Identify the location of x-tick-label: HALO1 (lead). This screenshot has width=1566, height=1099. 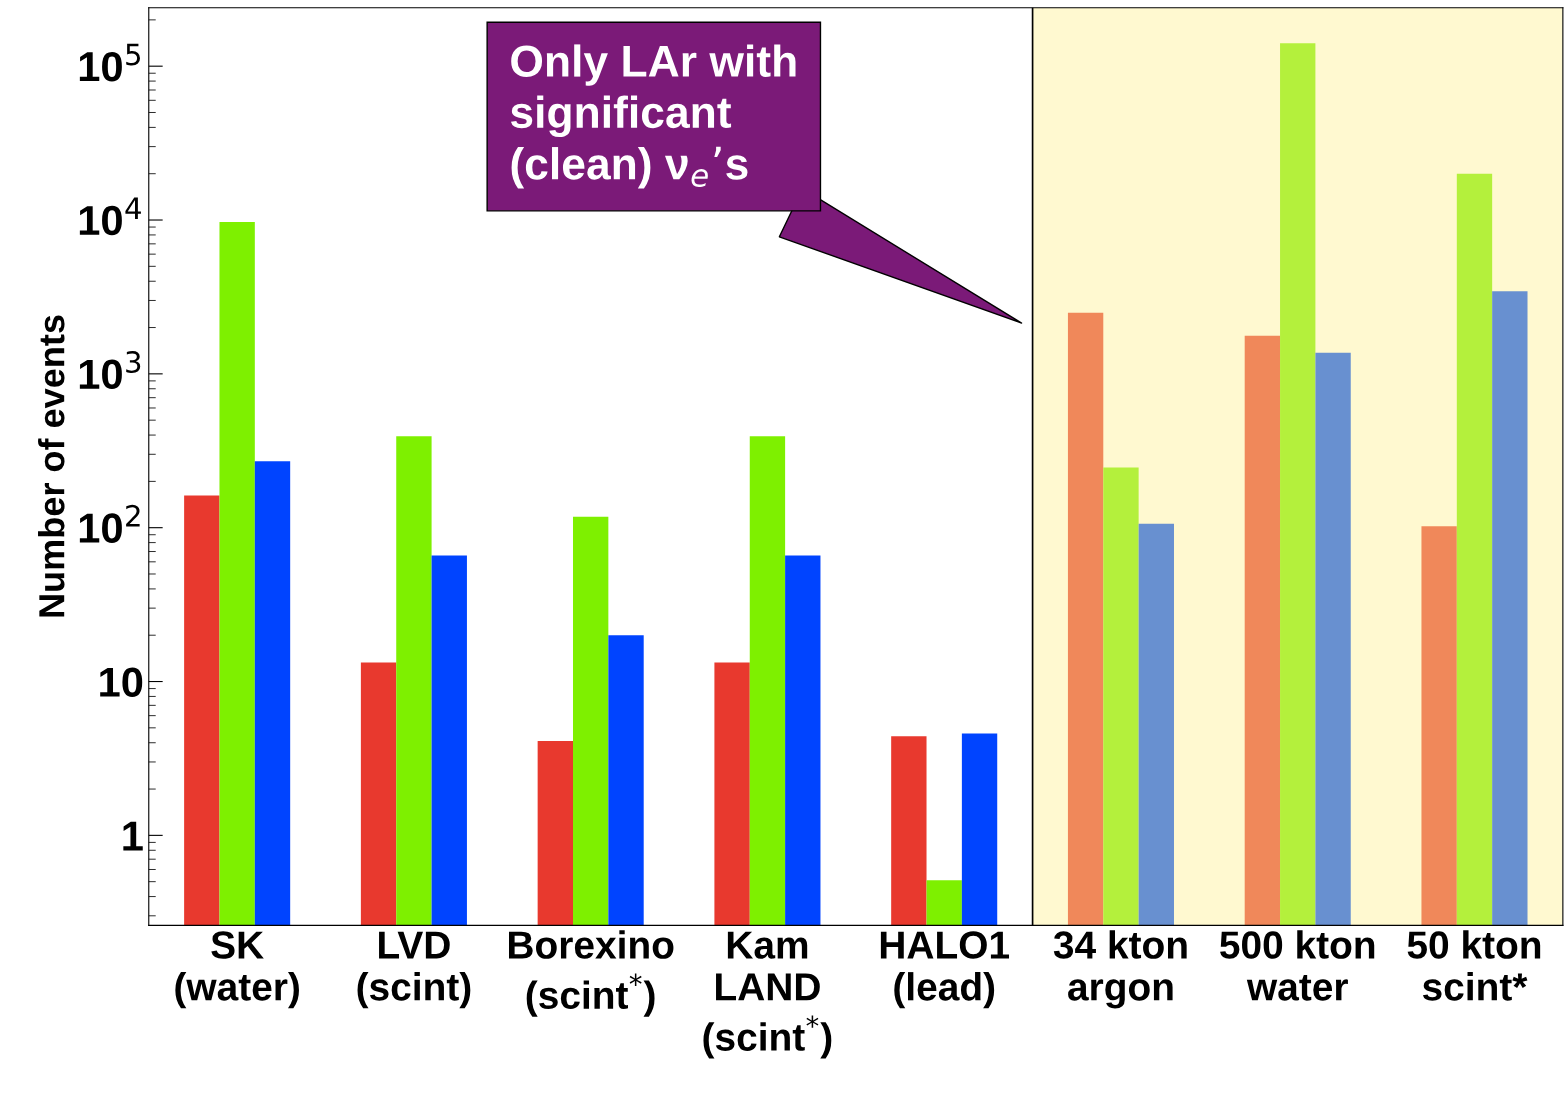
(945, 970).